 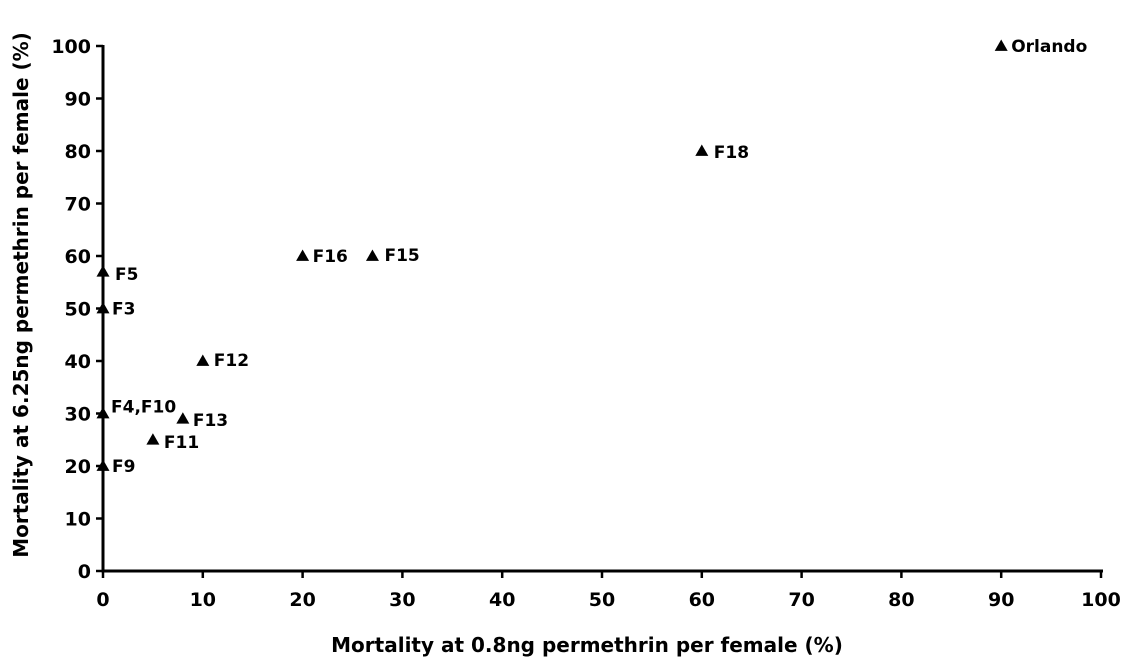 I want to click on y-tick-label: 80, so click(x=78, y=152).